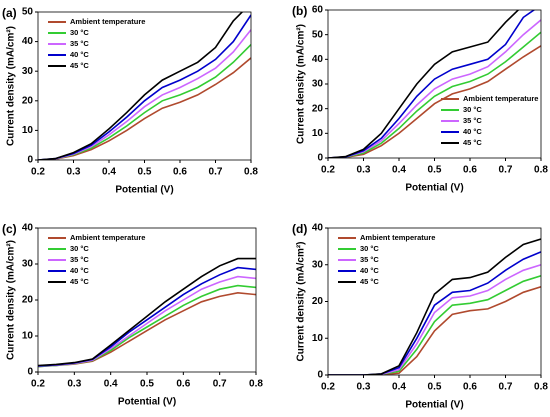 The height and width of the screenshot is (417, 550). Describe the element at coordinates (318, 10) in the screenshot. I see `y-tick-label: 60` at that location.